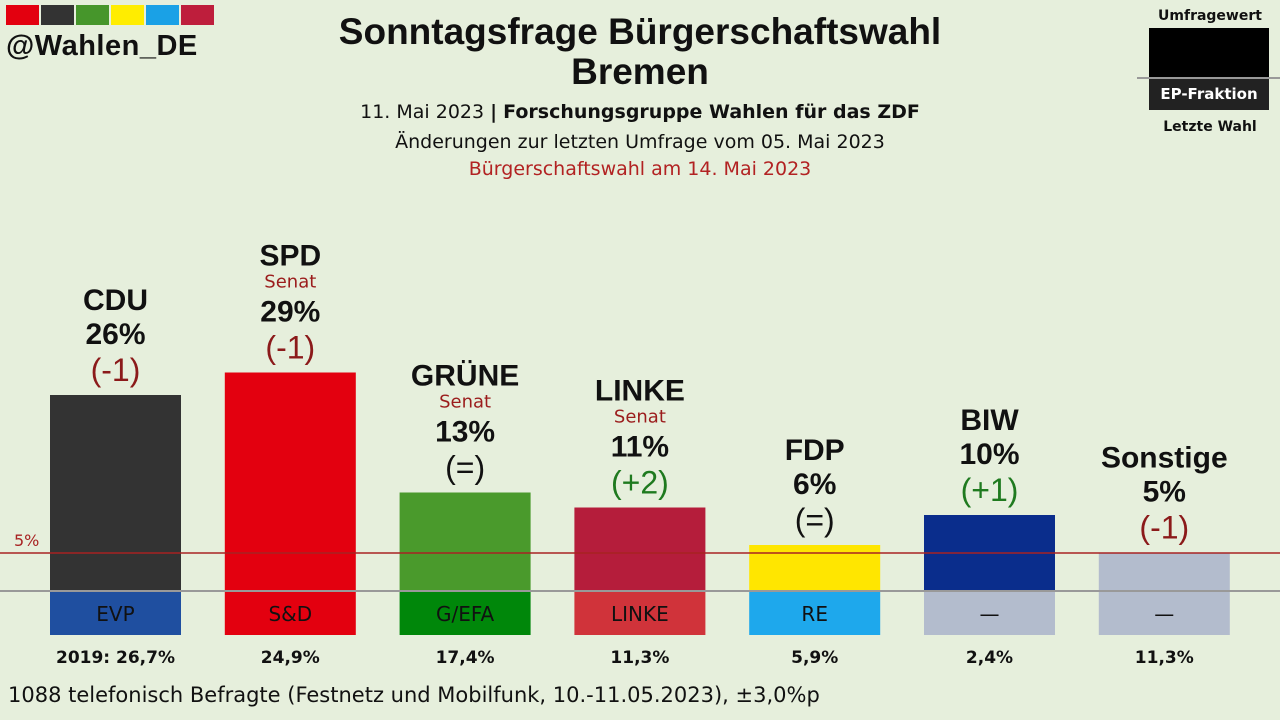 This screenshot has height=720, width=1280. What do you see at coordinates (640, 447) in the screenshot?
I see `value-label: 11%` at bounding box center [640, 447].